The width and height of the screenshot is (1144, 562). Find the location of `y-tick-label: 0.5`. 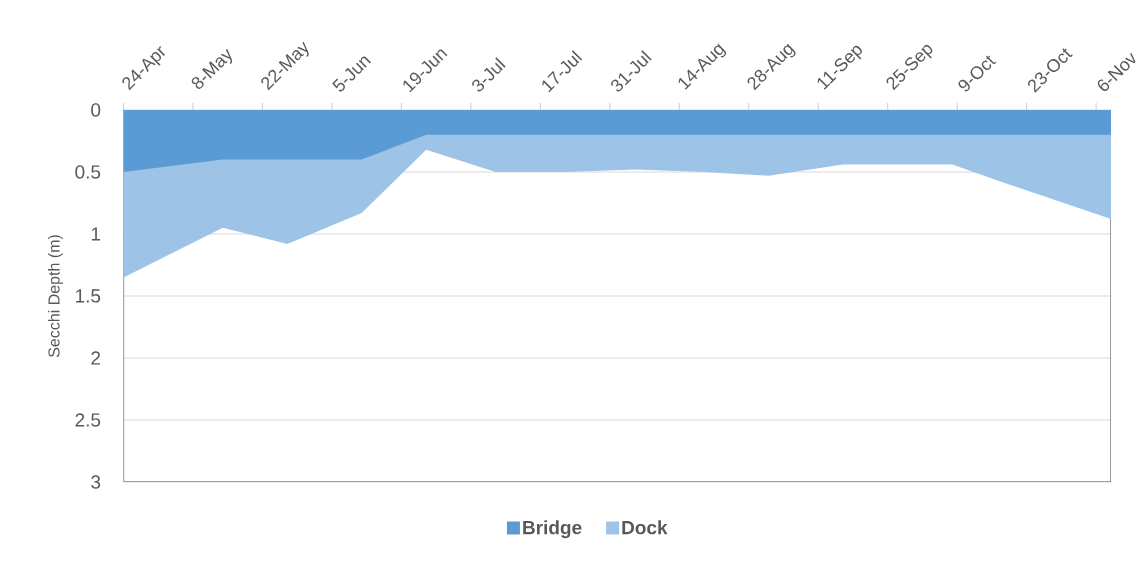

y-tick-label: 0.5 is located at coordinates (88, 172).